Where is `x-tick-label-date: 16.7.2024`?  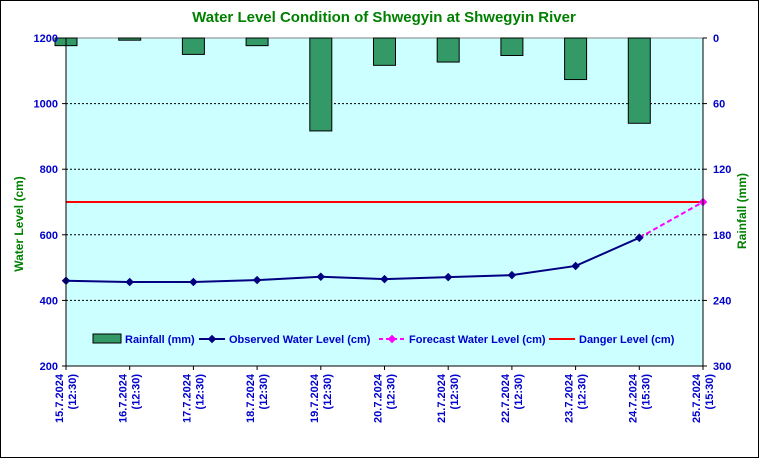 x-tick-label-date: 16.7.2024 is located at coordinates (124, 398).